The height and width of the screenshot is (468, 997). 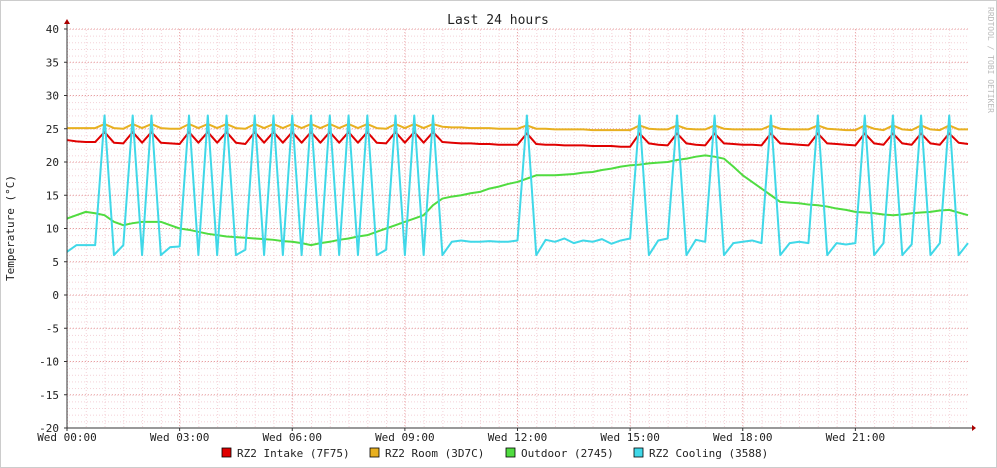 I want to click on y-tick-label: 25, so click(x=52, y=129).